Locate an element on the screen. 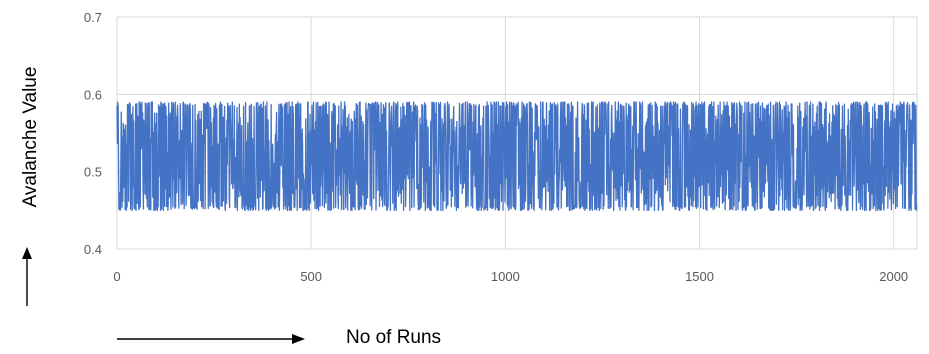  y-tick-label-0: 0.4 is located at coordinates (93, 249).